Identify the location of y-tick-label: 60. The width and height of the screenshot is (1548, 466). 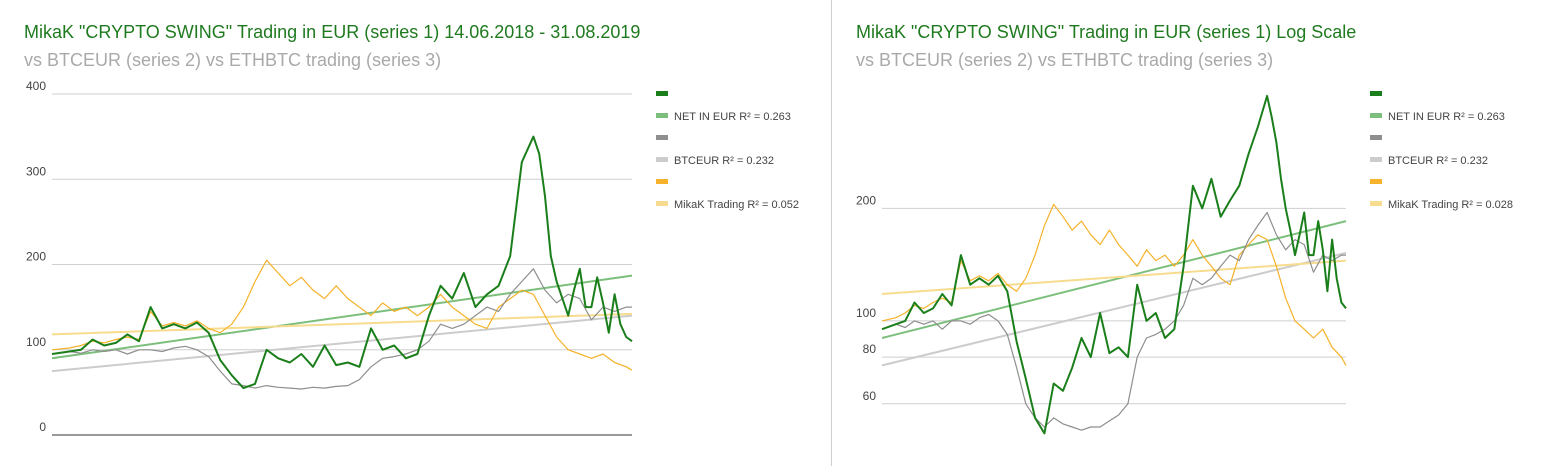
(870, 396).